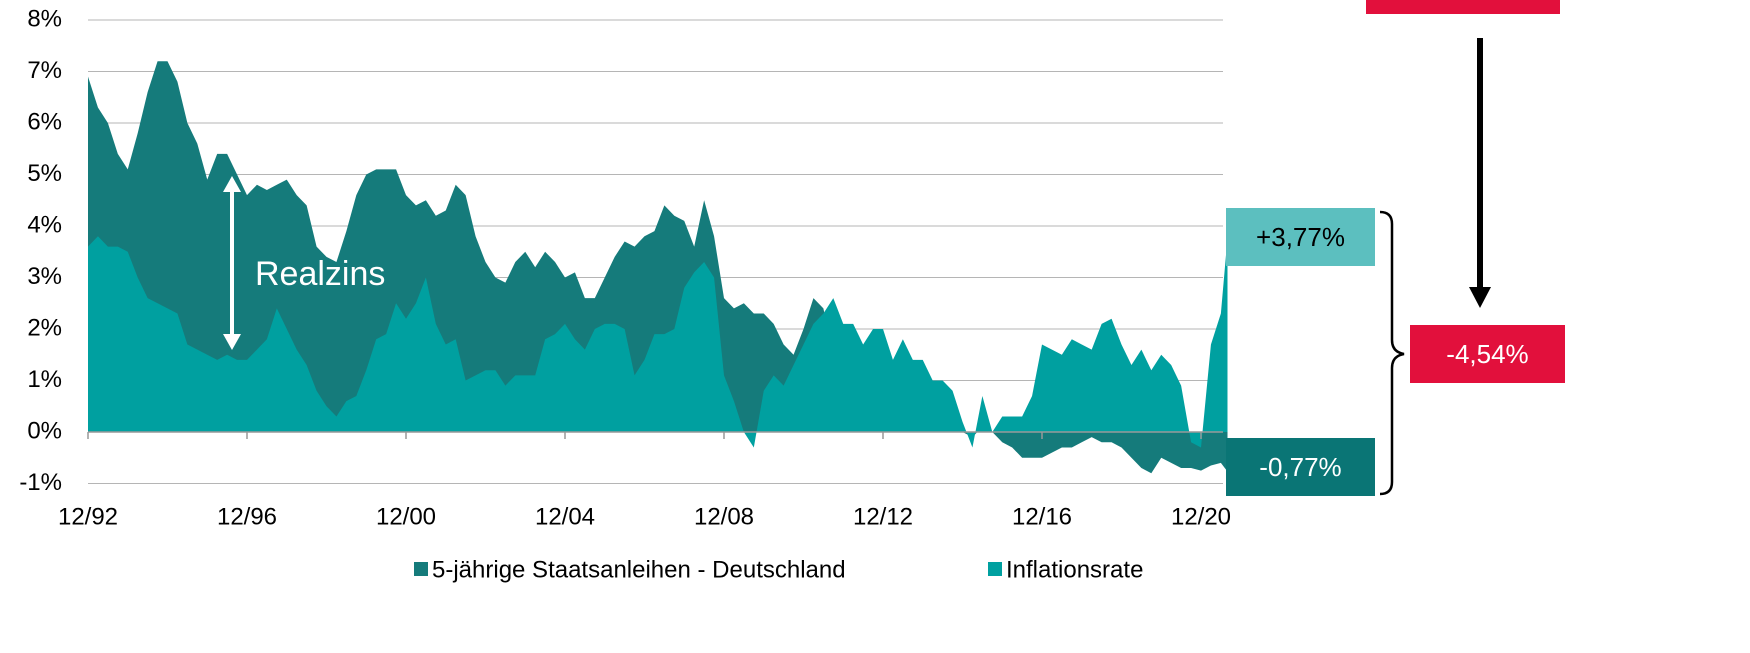  I want to click on x-tick-label: 12/04, so click(565, 516).